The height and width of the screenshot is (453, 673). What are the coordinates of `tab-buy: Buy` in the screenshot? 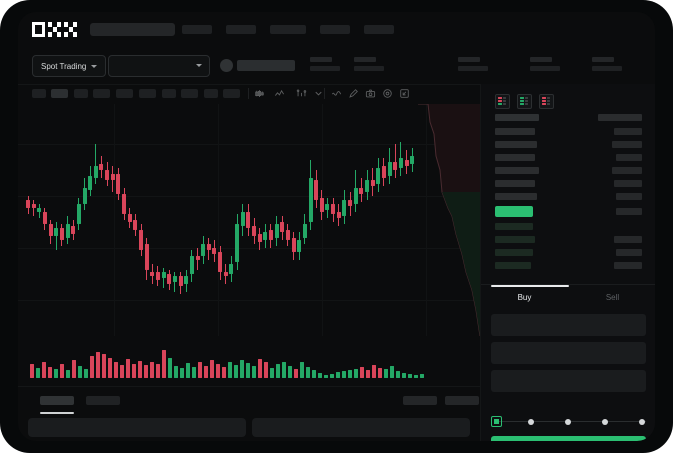 It's located at (524, 297).